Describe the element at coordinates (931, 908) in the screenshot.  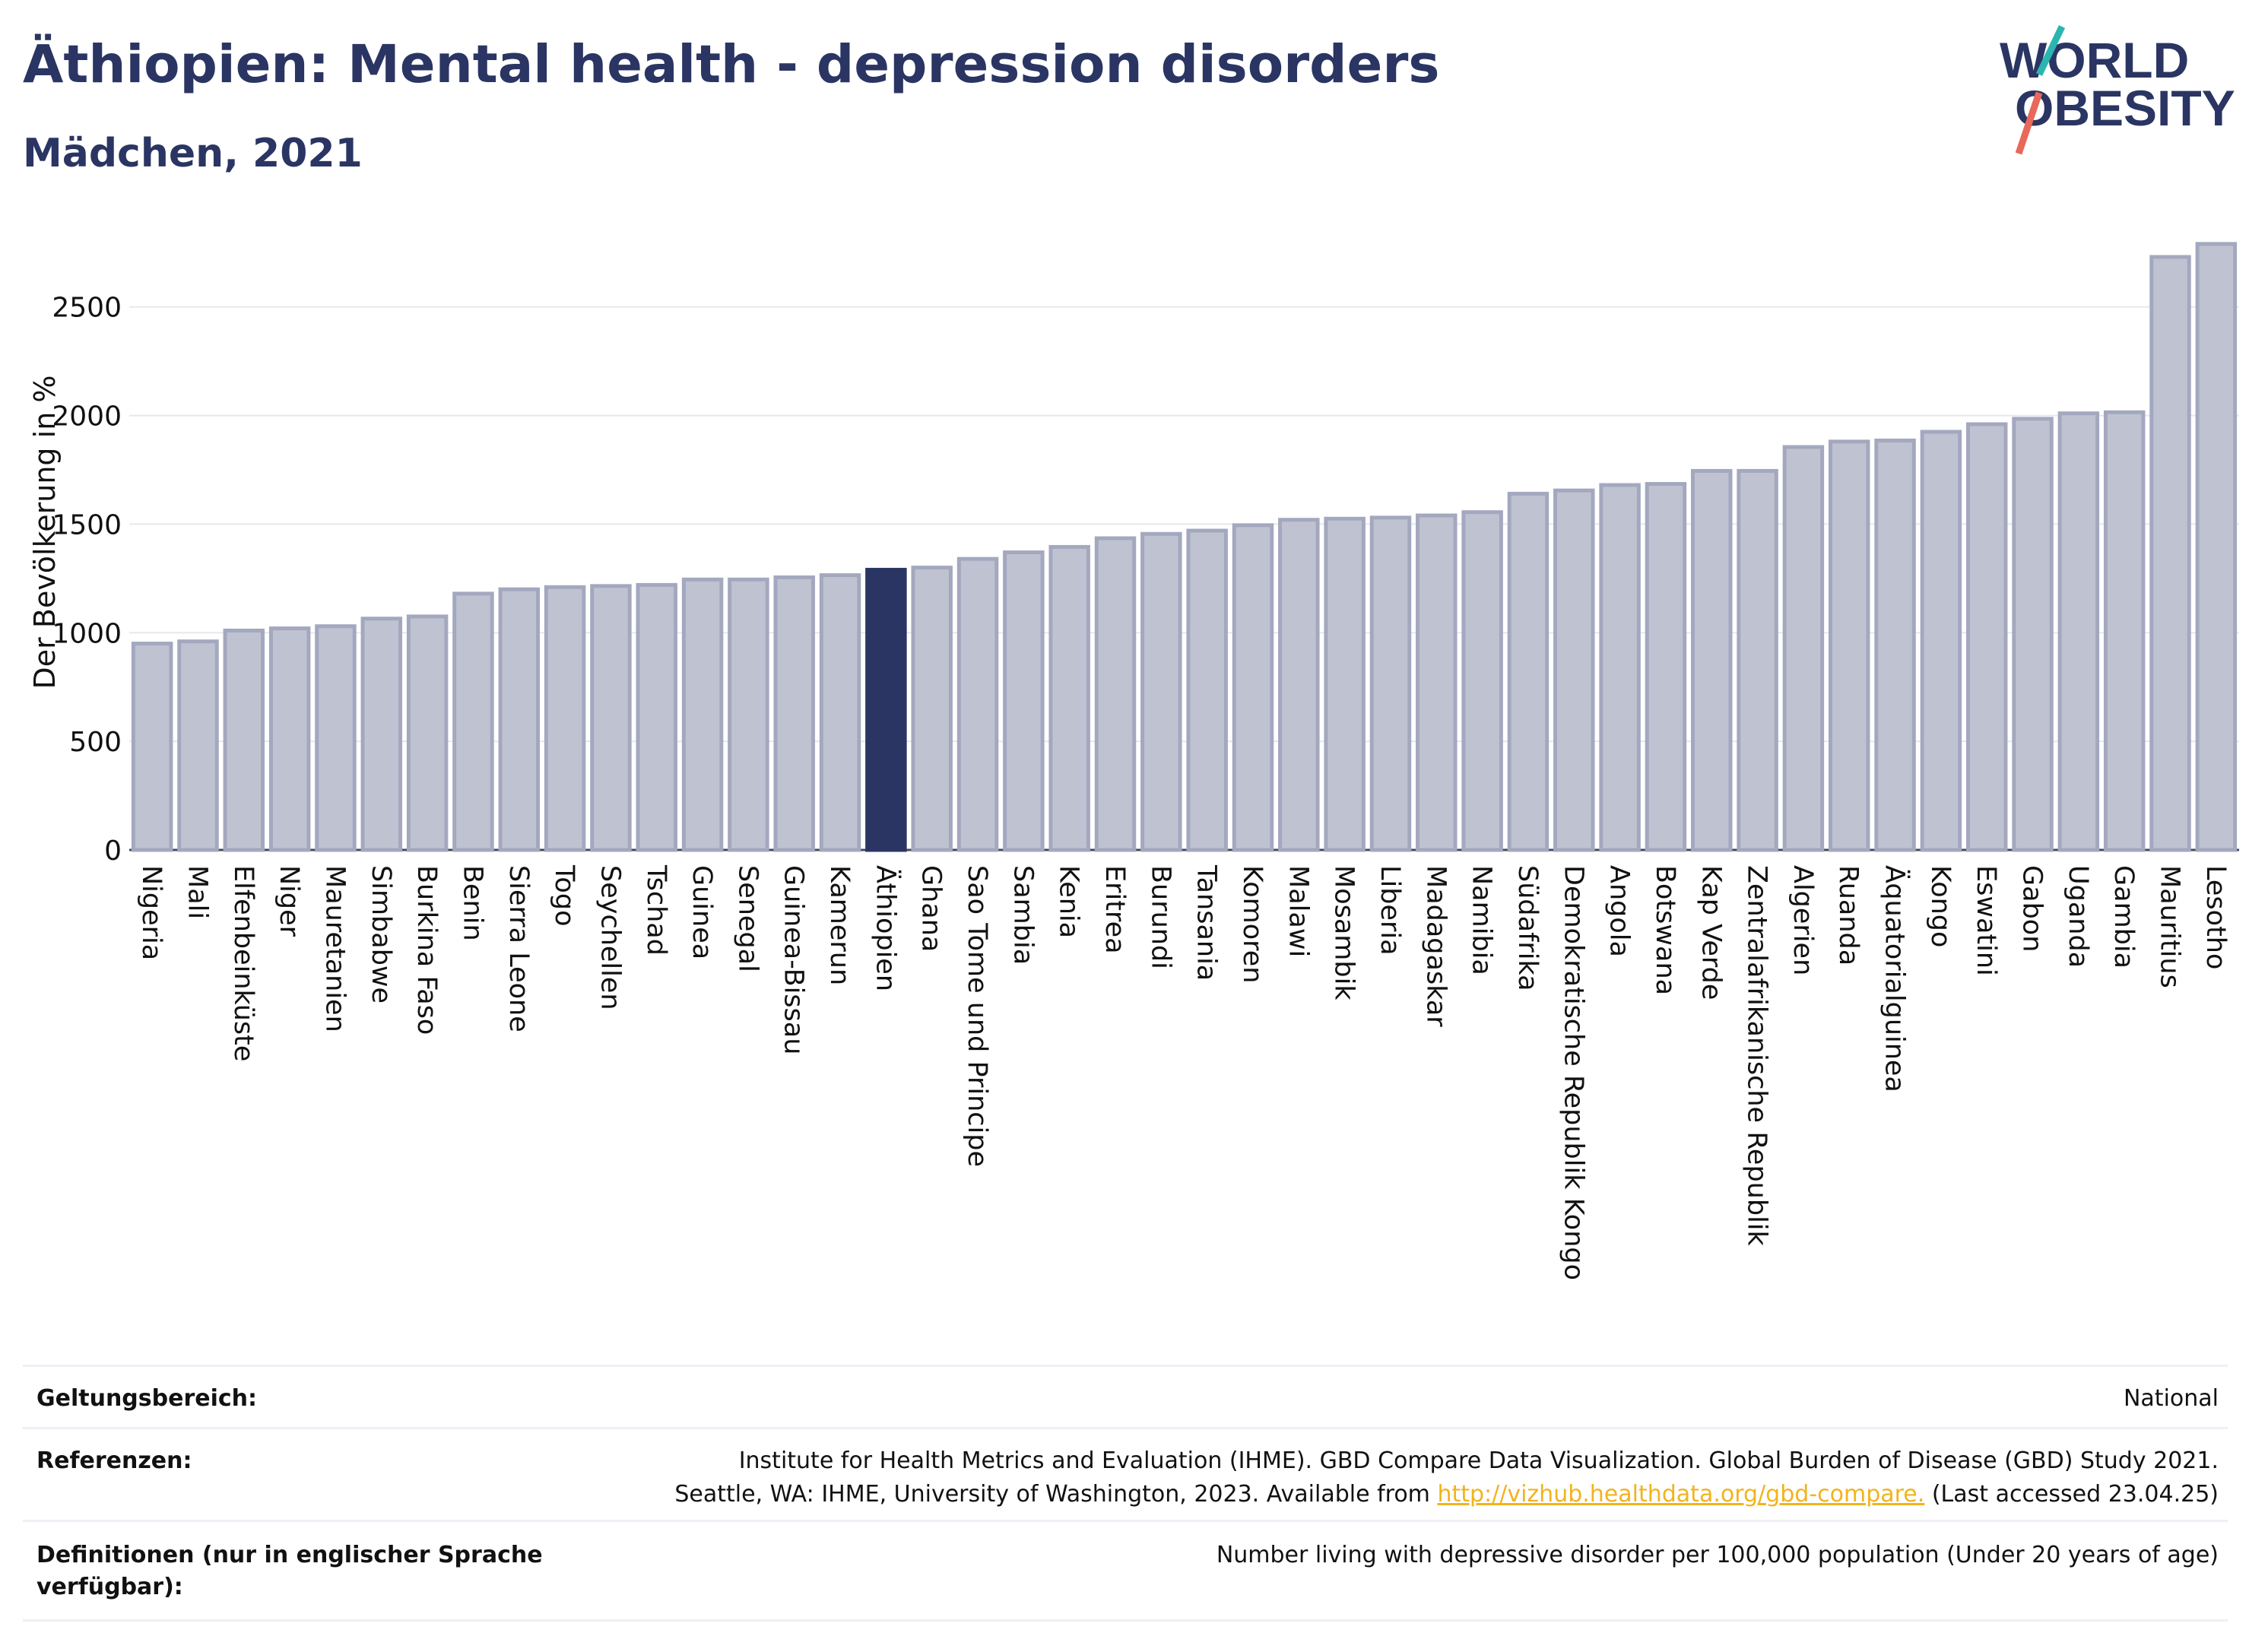
I see `x-tick-label: Ghana` at that location.